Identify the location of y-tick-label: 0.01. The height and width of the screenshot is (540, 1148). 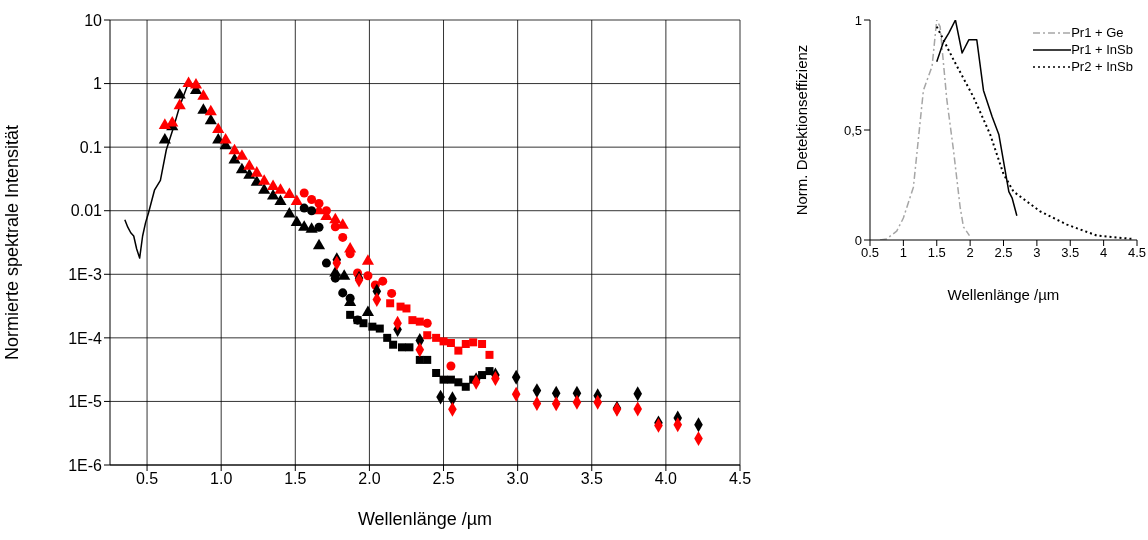
(86, 211).